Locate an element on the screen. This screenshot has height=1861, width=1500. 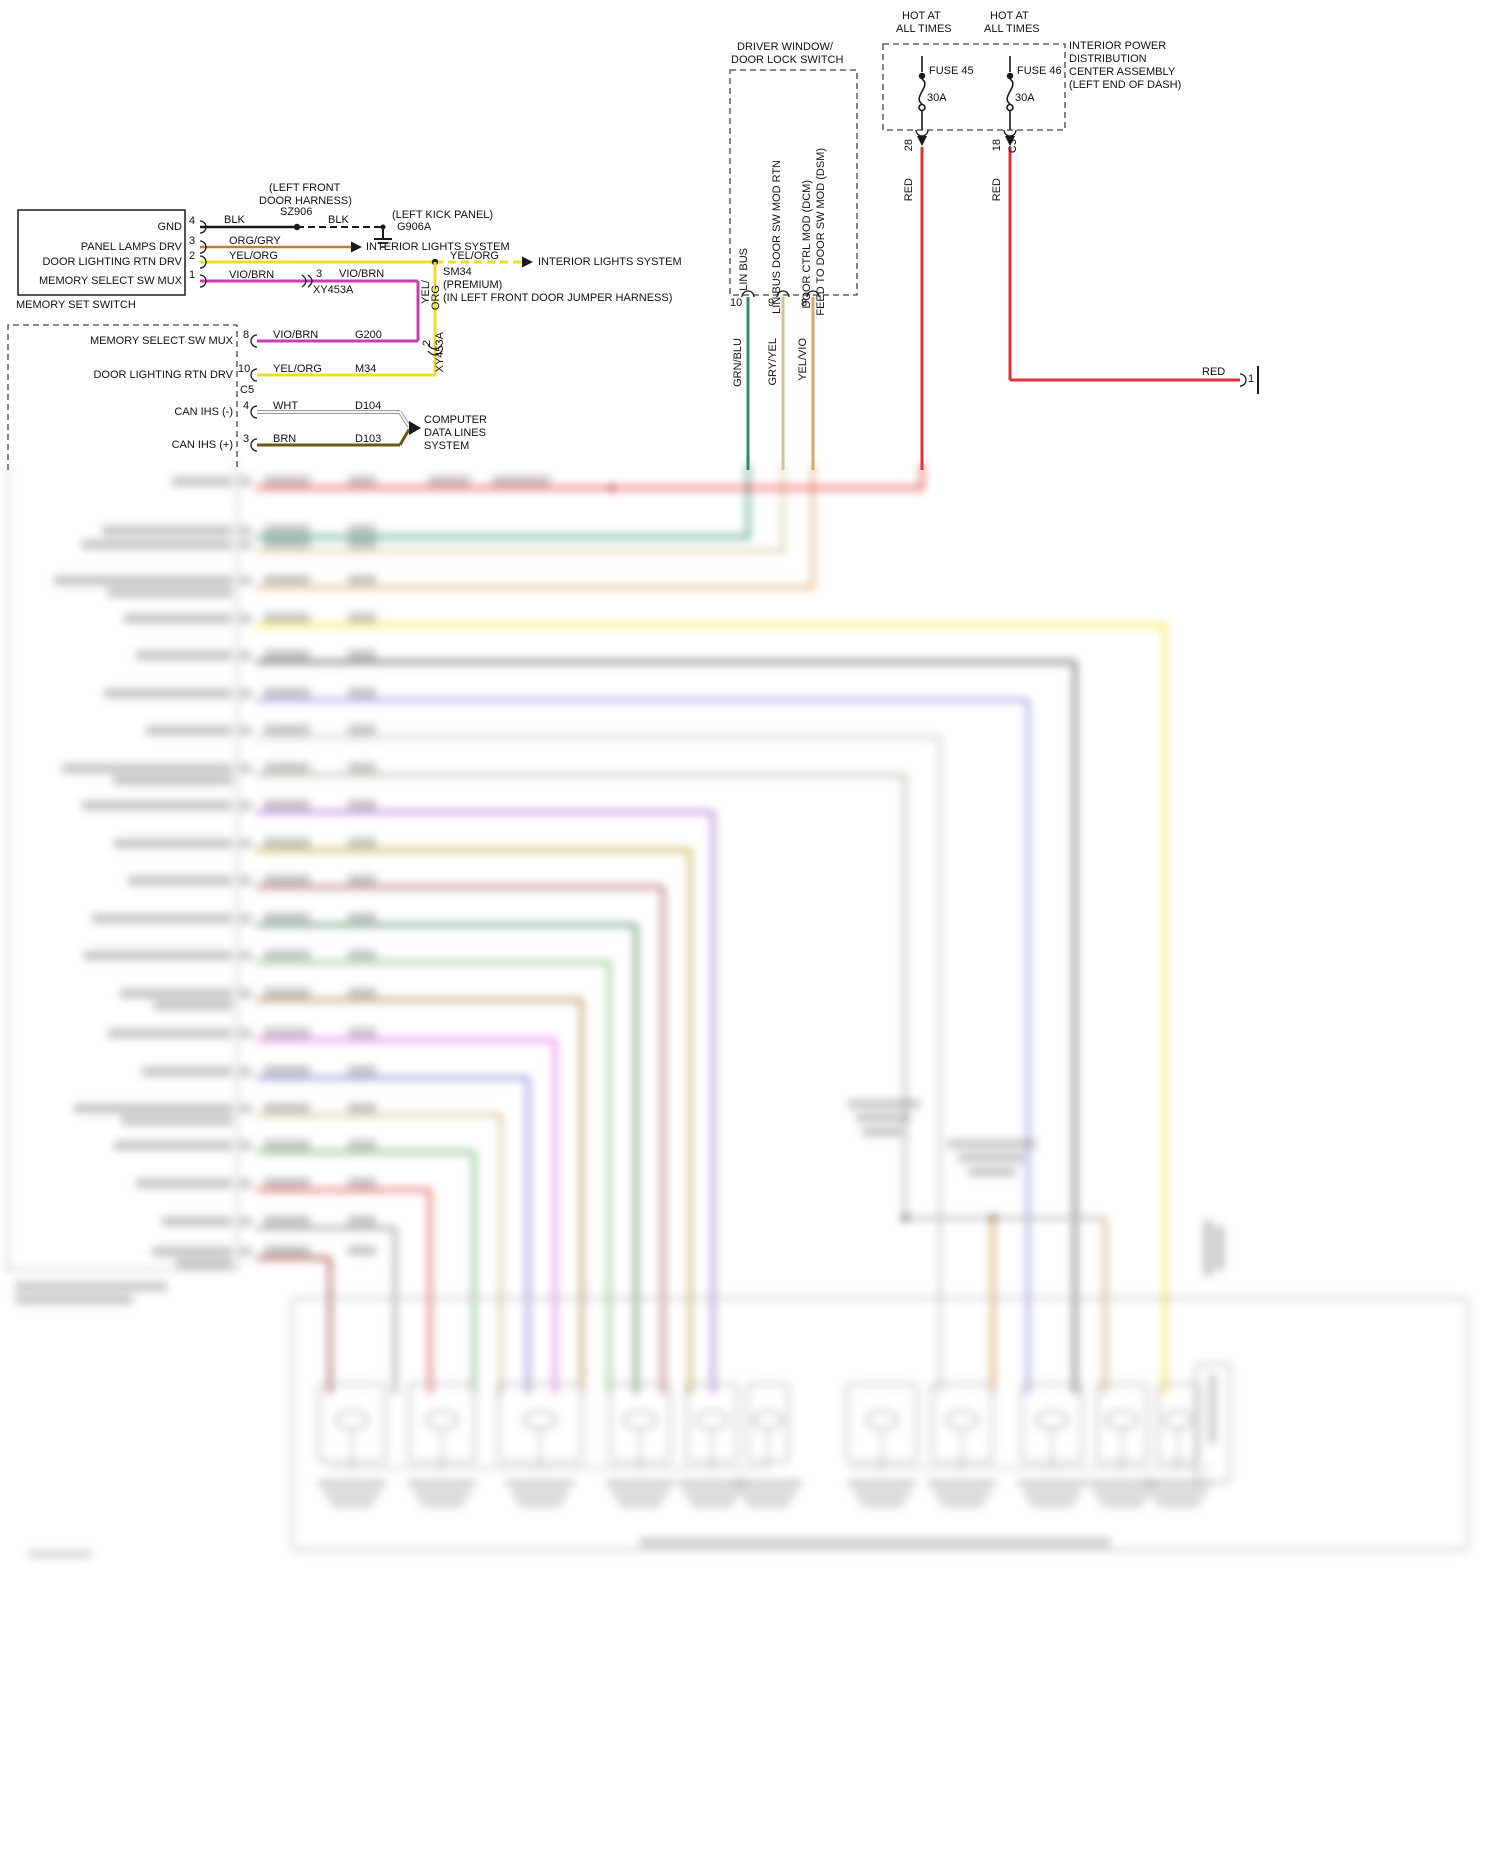
pin-number: 2 is located at coordinates (192, 256).